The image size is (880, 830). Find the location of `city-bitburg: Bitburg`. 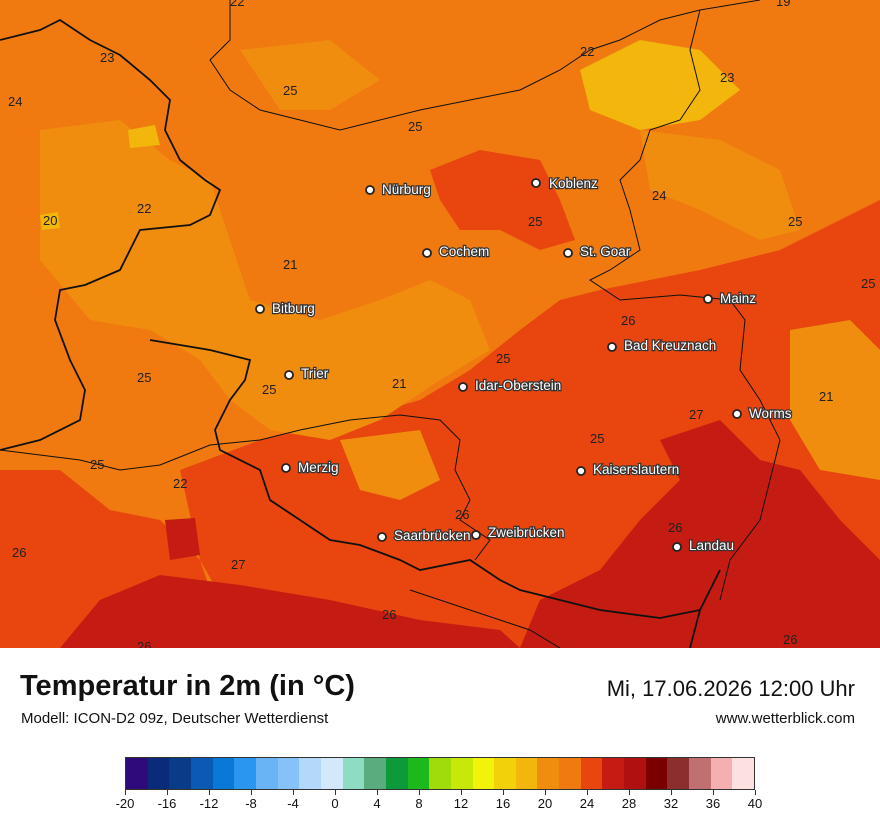

city-bitburg: Bitburg is located at coordinates (285, 308).